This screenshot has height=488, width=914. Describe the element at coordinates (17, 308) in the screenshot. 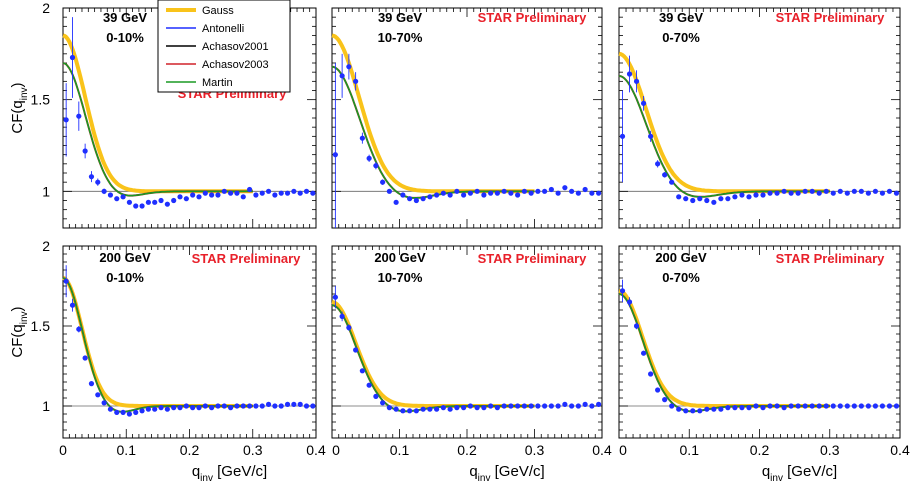

I see `y-axis-title-close: )` at that location.